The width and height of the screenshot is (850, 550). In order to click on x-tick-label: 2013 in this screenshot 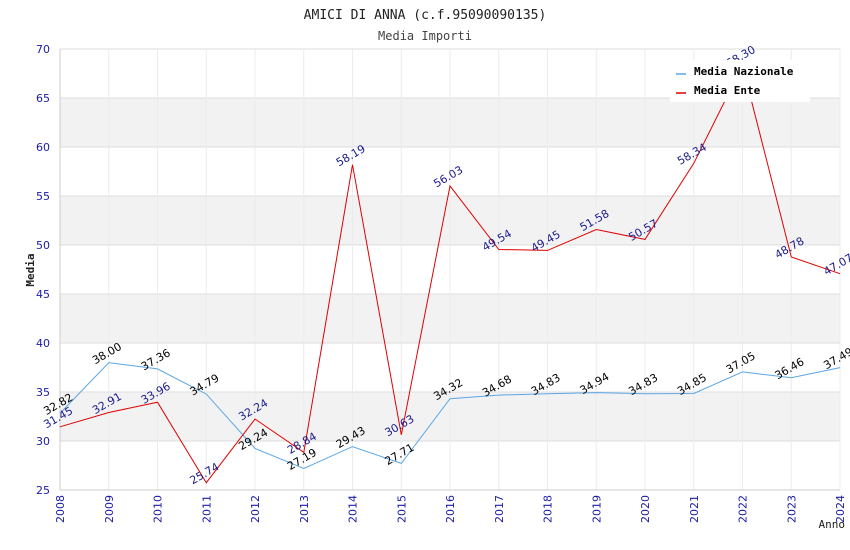, I will do `click(304, 509)`.